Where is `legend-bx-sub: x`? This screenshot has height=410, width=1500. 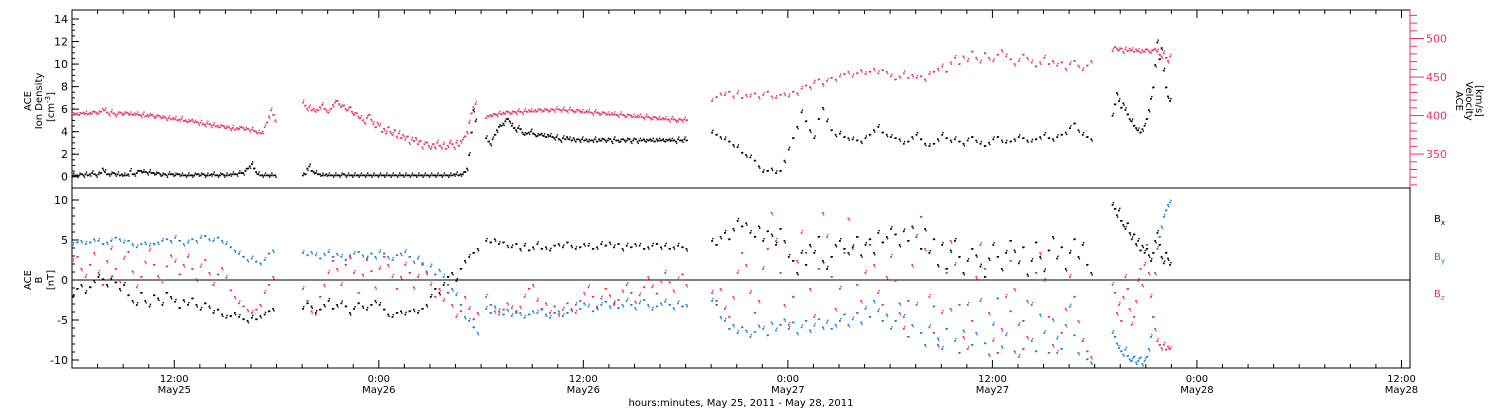 legend-bx-sub: x is located at coordinates (1443, 223).